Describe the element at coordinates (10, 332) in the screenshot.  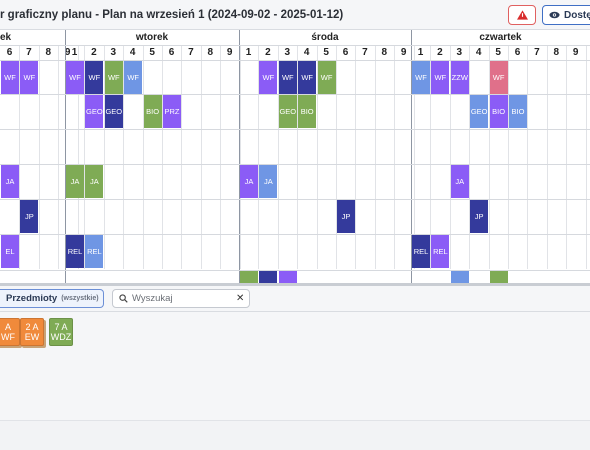
I see `unassigned-lesson-card: A WF` at that location.